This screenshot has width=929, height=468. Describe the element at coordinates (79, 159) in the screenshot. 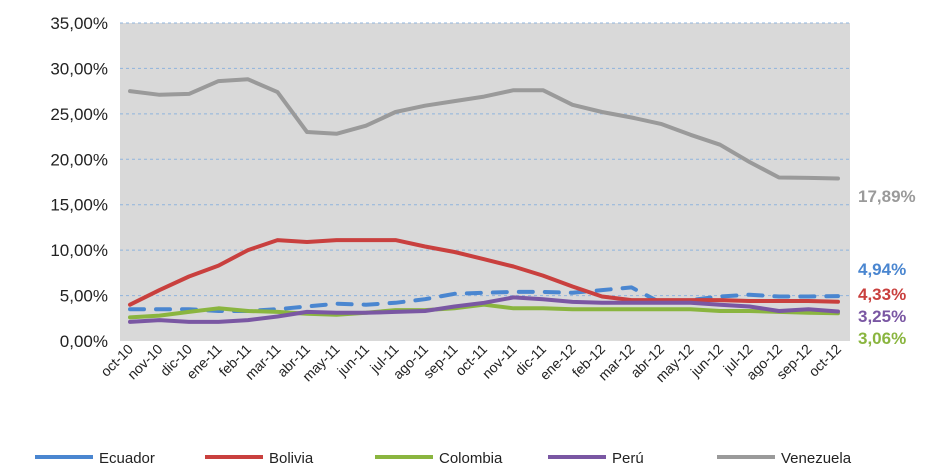

I see `y-tick-label: 20,00%` at that location.